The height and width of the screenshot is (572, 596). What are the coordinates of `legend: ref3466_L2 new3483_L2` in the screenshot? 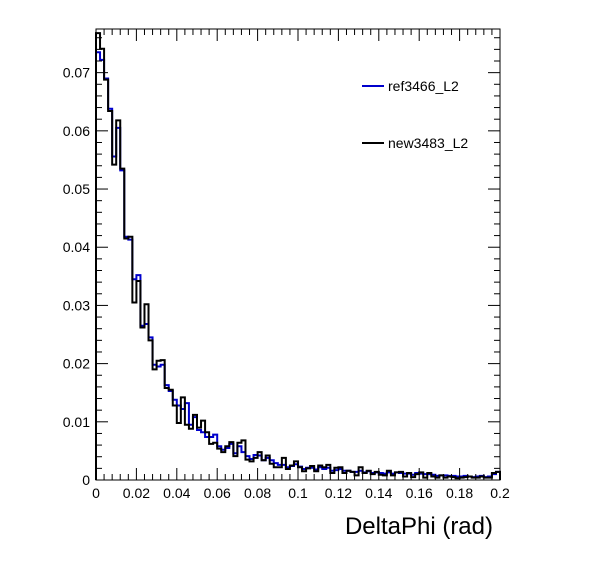 It's located at (415, 114).